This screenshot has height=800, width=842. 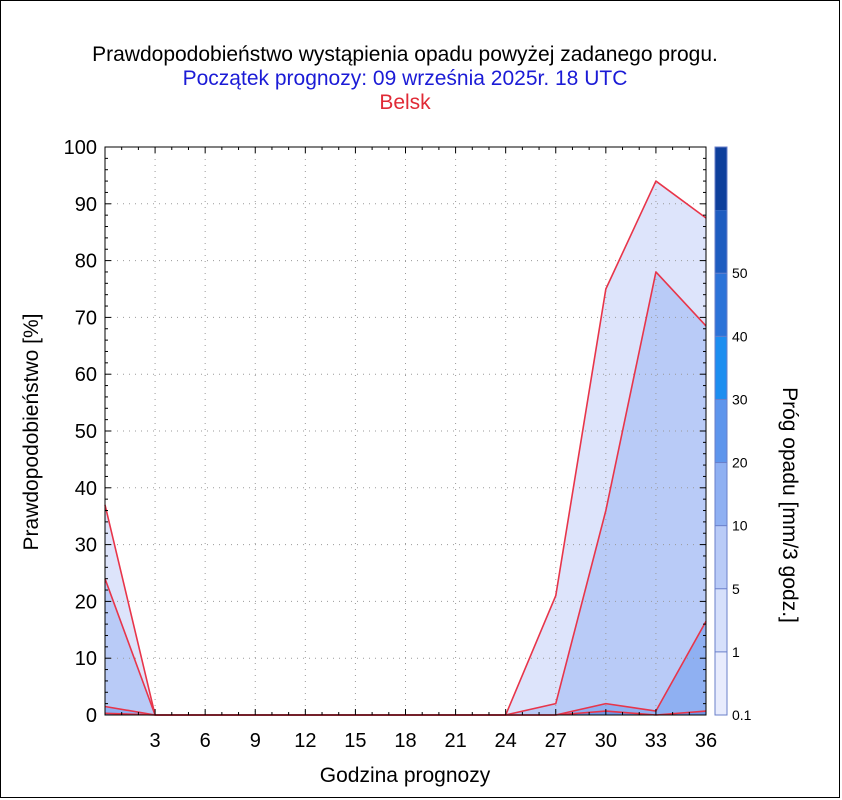 What do you see at coordinates (606, 741) in the screenshot?
I see `x-tick-label: 30` at bounding box center [606, 741].